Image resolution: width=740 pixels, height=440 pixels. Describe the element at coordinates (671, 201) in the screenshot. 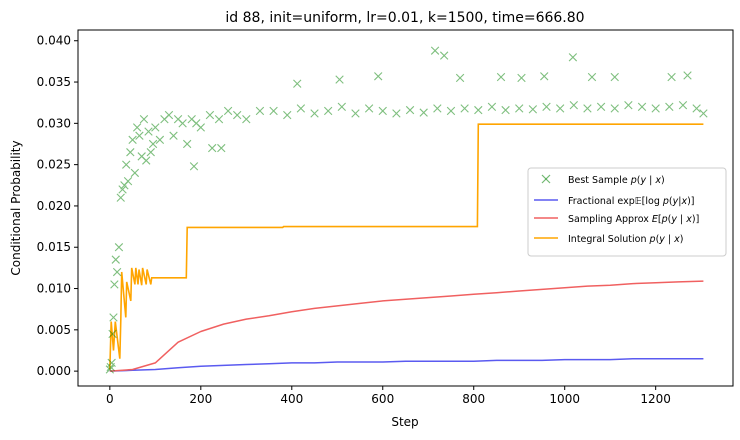

I see `legend-text-fractional-3: (` at that location.